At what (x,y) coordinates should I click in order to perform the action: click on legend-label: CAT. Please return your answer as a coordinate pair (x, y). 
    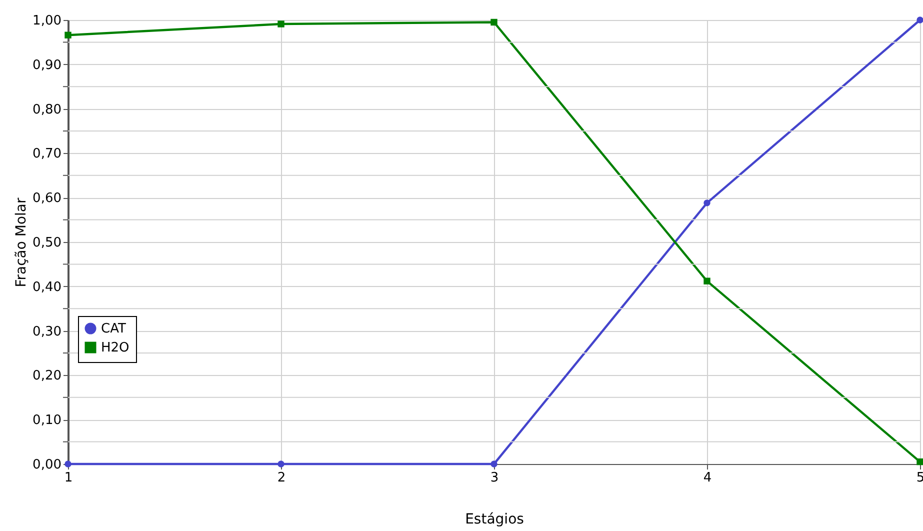
    Looking at the image, I should click on (113, 329).